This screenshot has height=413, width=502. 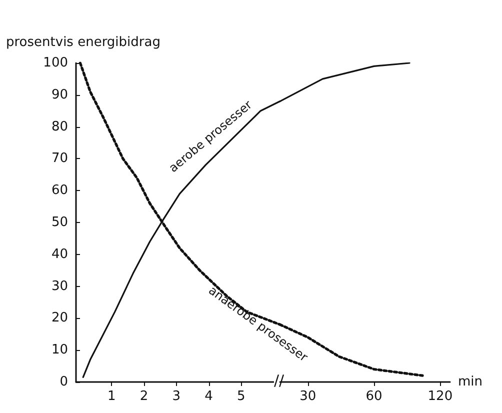 I want to click on y-tick-label: 40, so click(x=59, y=254).